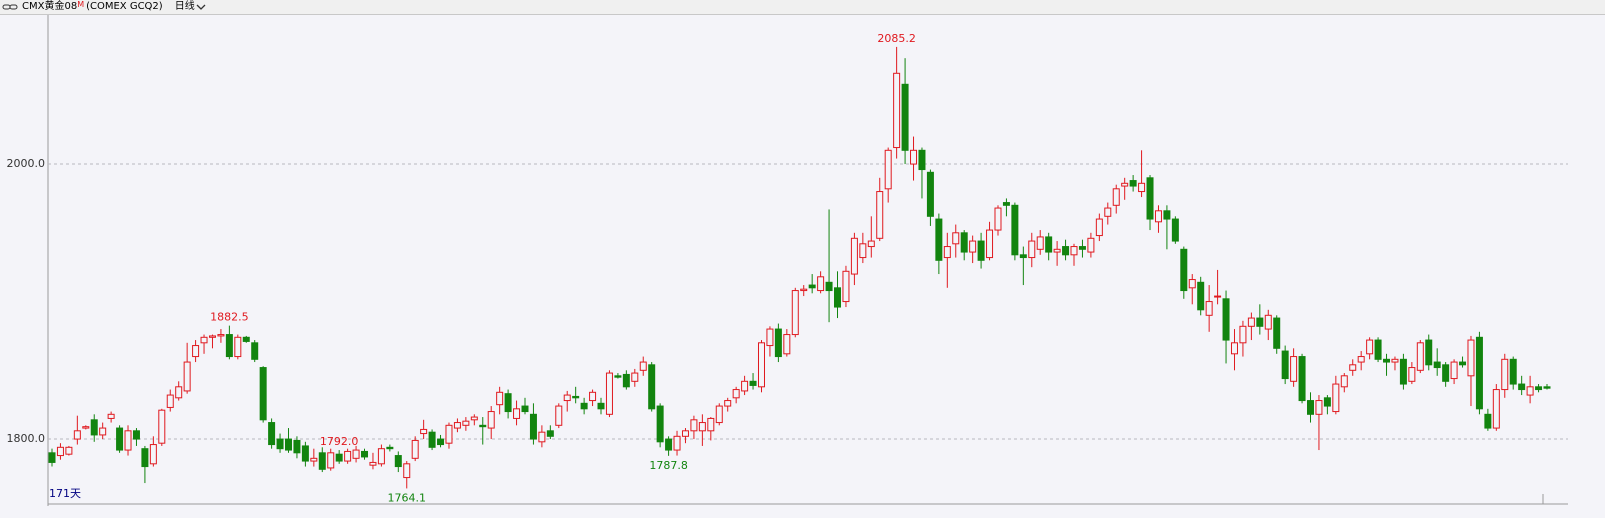 Image resolution: width=1605 pixels, height=518 pixels. I want to click on period-dropdown, so click(201, 7).